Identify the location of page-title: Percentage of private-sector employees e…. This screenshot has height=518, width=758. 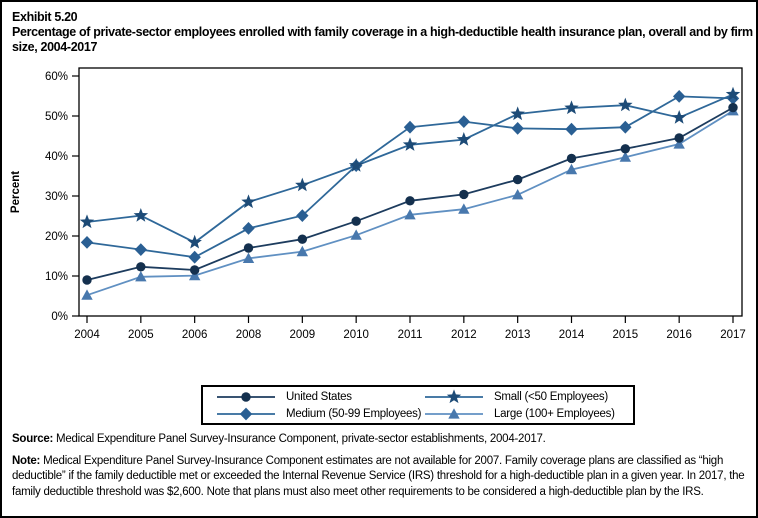
(382, 39).